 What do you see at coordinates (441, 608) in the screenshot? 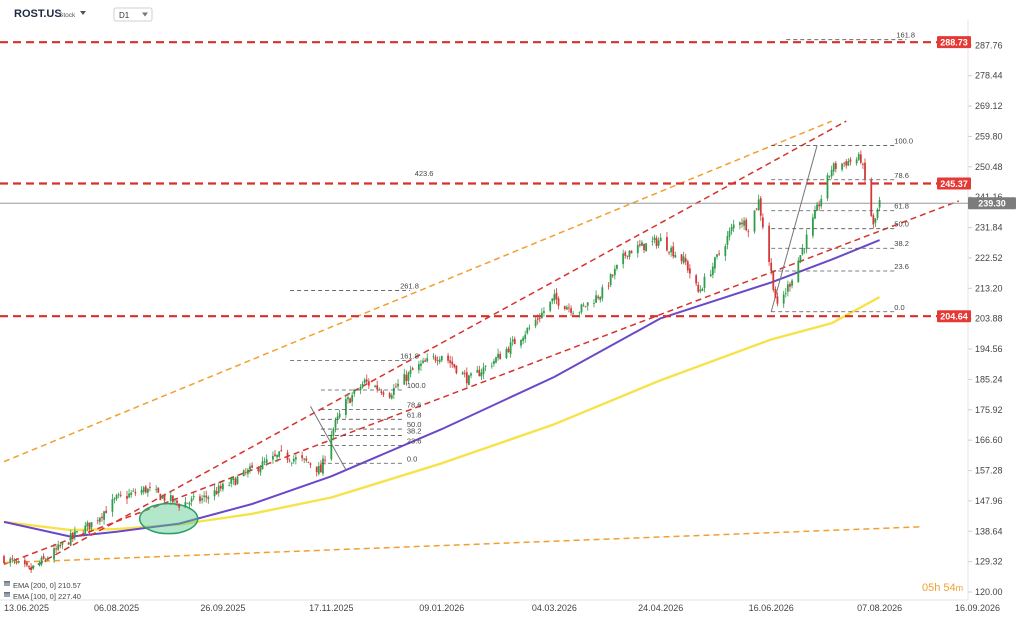
I see `time-tick-label: 09.01.2026` at bounding box center [441, 608].